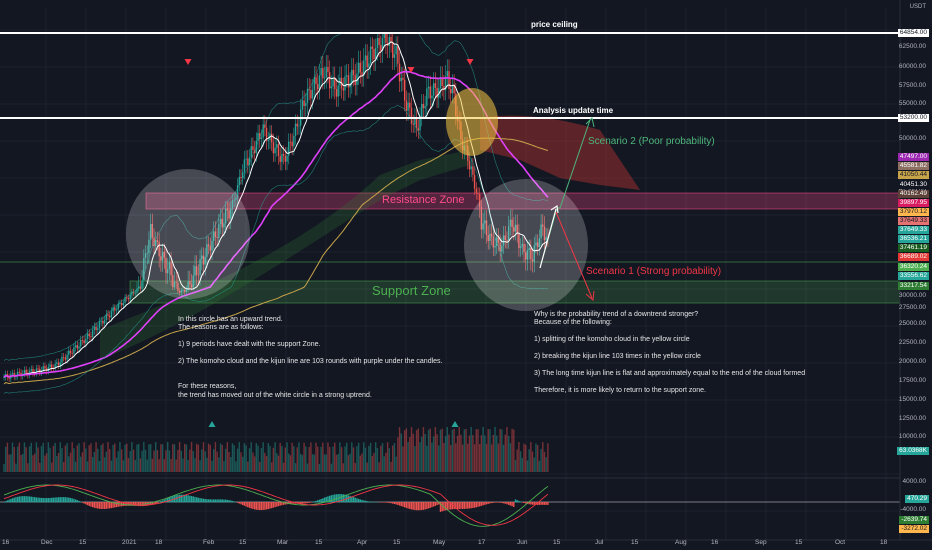 This screenshot has width=932, height=550. I want to click on osc-tick-label: -4000.00, so click(913, 509).